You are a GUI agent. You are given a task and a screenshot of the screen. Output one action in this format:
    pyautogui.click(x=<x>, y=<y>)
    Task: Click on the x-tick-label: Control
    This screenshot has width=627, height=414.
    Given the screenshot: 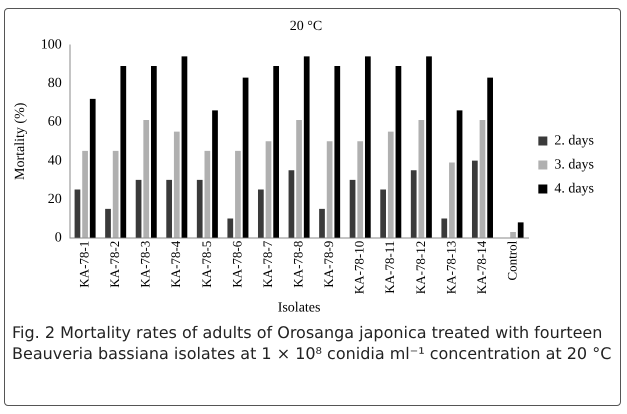 What is the action you would take?
    pyautogui.click(x=512, y=260)
    